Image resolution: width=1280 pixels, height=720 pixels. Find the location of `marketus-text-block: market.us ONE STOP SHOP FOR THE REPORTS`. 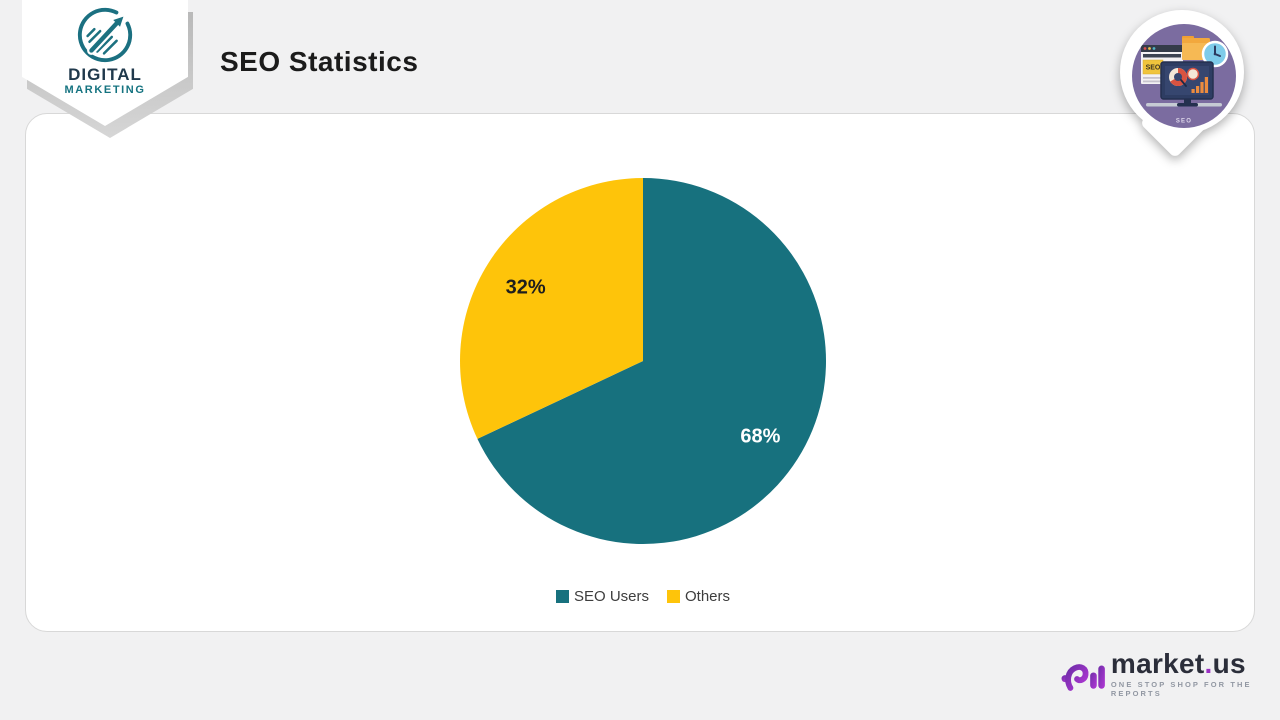

marketus-text-block: market.us ONE STOP SHOP FOR THE REPORTS is located at coordinates (1195, 674).